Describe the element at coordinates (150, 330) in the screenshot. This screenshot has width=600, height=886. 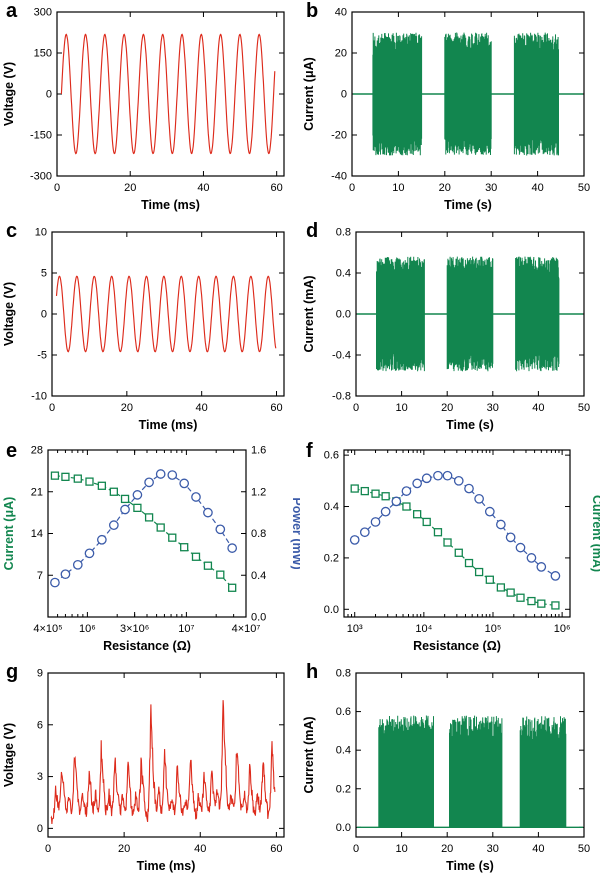
I see `panel-c: c 0 20 40 60 -10 -5 0 5 10 Time (ms) Voltage (V)` at that location.